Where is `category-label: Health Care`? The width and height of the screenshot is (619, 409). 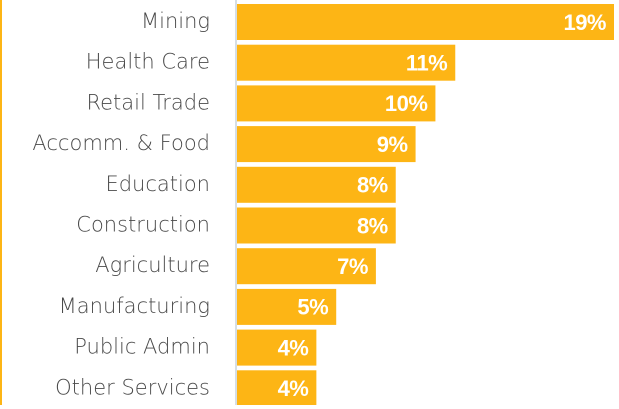 category-label: Health Care is located at coordinates (148, 62).